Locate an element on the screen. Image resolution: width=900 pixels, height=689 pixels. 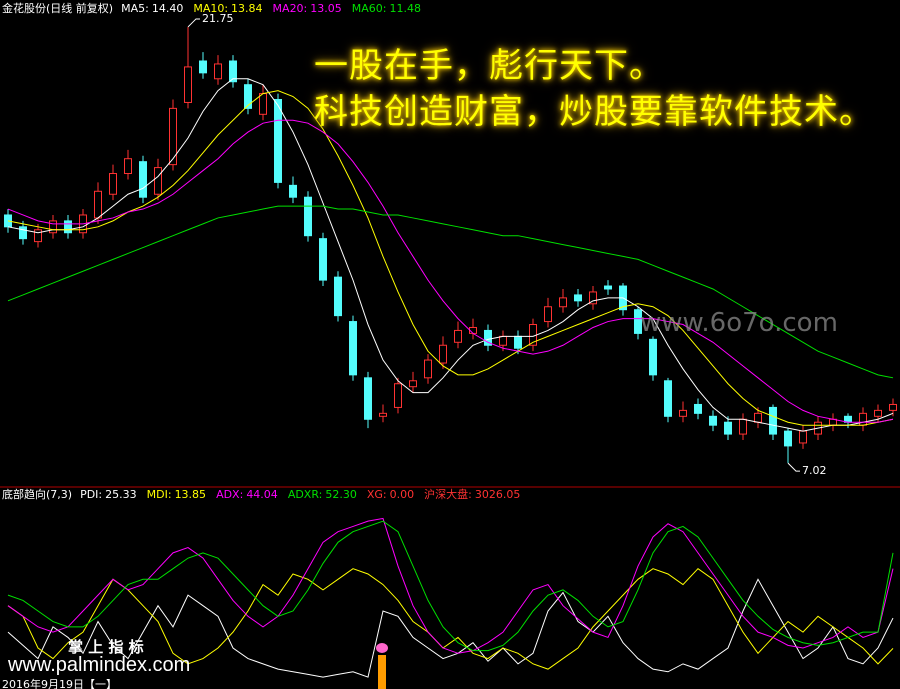
legend-name: MA20: is located at coordinates (290, 8).